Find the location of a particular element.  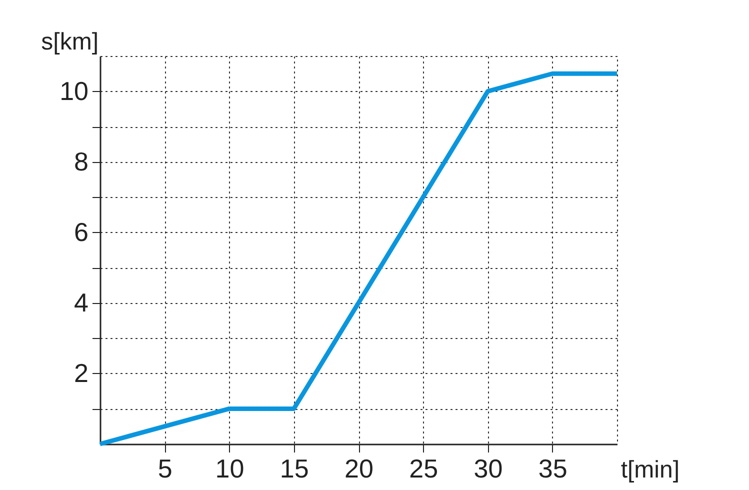

y-axis-title: s[km] is located at coordinates (69, 42).